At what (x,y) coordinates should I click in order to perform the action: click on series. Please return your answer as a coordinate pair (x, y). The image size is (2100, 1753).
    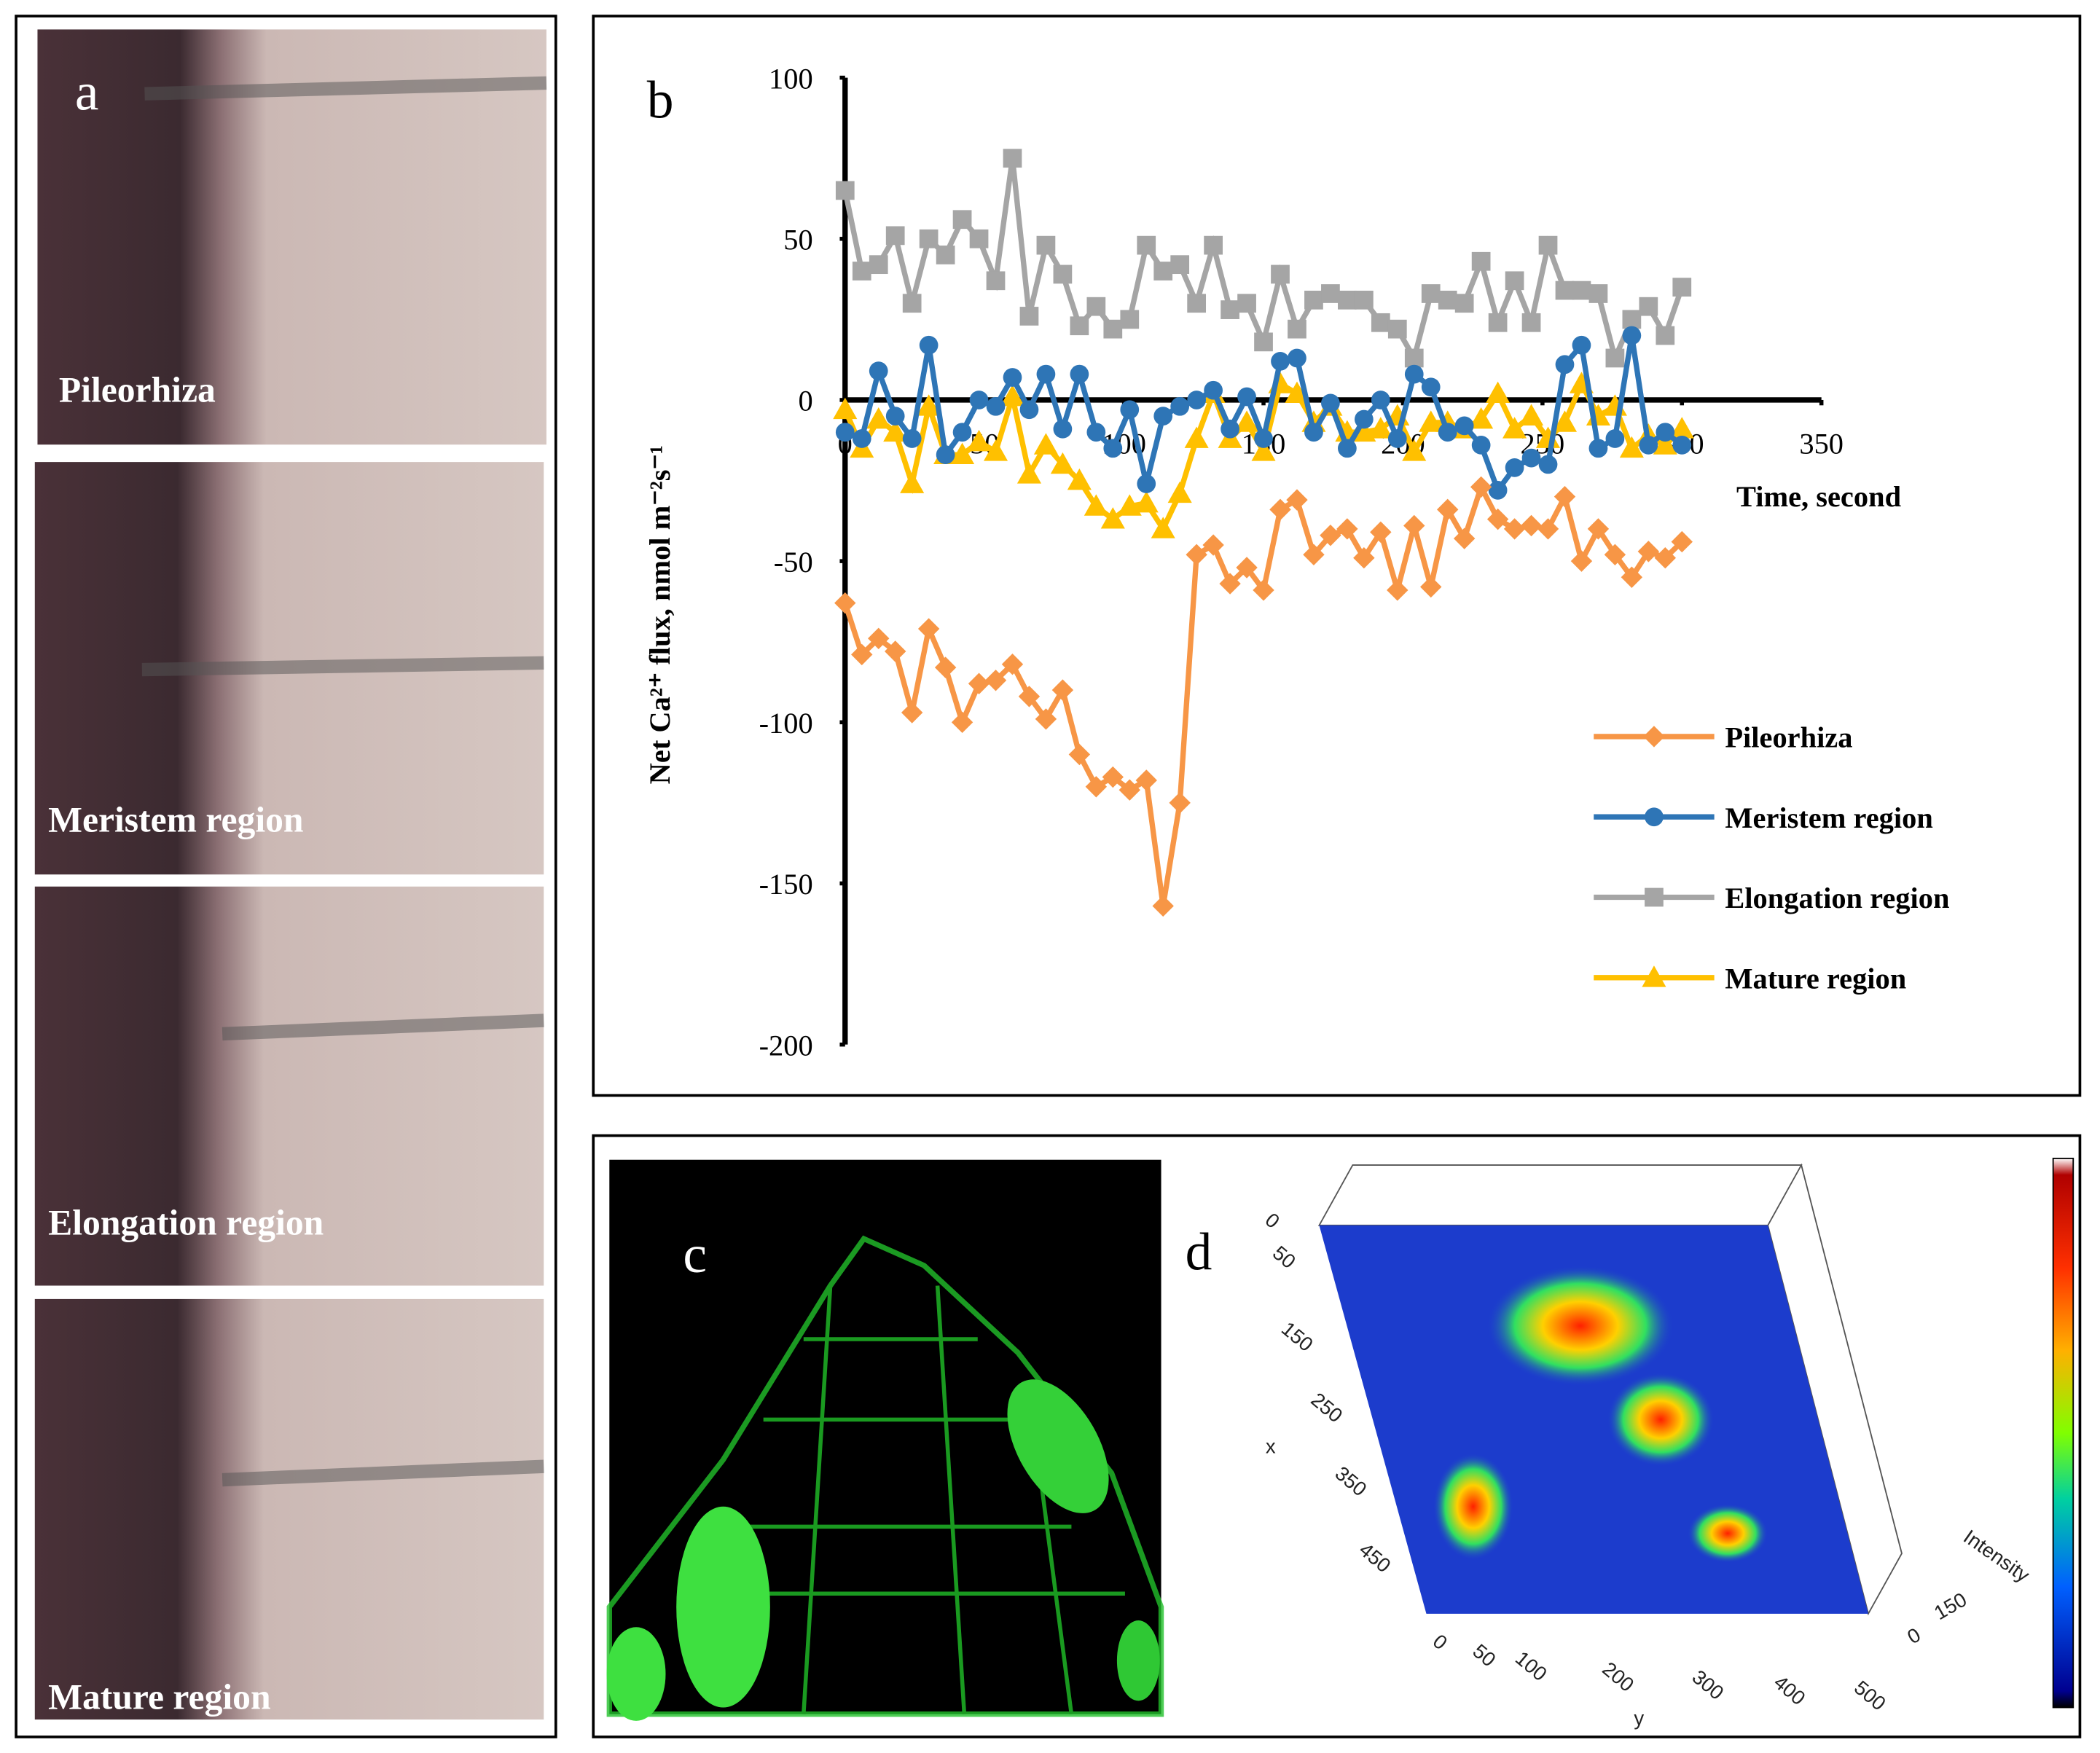
    Looking at the image, I should click on (1264, 258).